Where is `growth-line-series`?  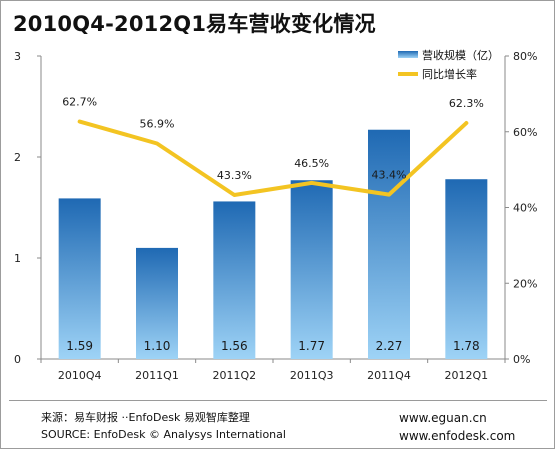
growth-line-series is located at coordinates (273, 158).